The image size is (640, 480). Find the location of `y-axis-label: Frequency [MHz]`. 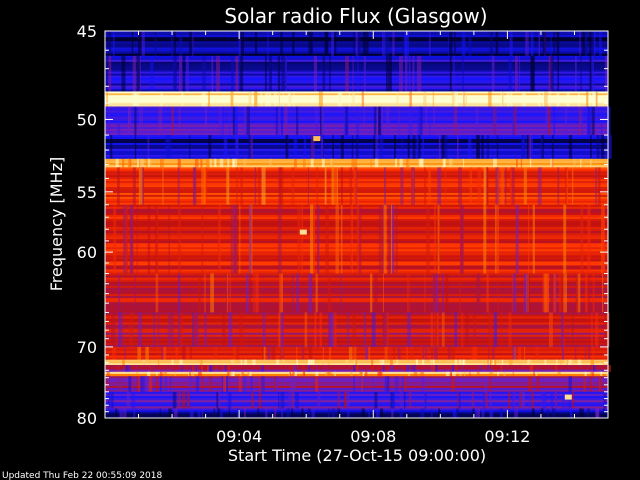

y-axis-label: Frequency [MHz] is located at coordinates (56, 224).